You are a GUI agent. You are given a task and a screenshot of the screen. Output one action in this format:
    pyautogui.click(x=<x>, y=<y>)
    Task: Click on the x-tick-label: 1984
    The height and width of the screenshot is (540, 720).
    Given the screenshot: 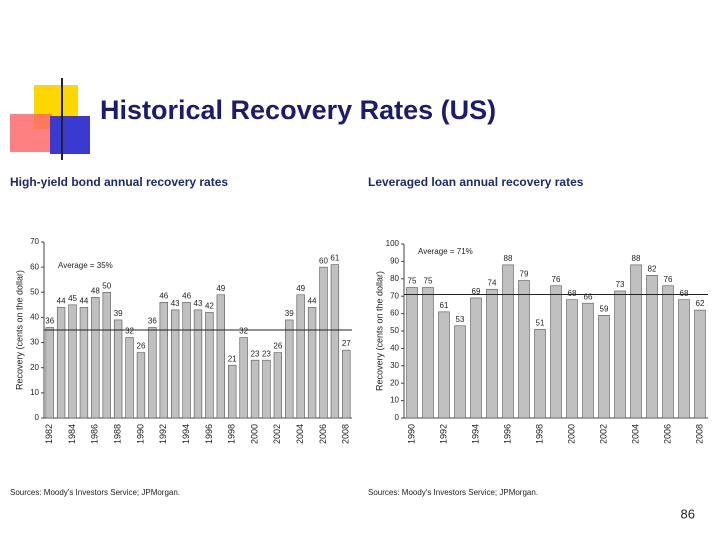 What is the action you would take?
    pyautogui.click(x=72, y=434)
    